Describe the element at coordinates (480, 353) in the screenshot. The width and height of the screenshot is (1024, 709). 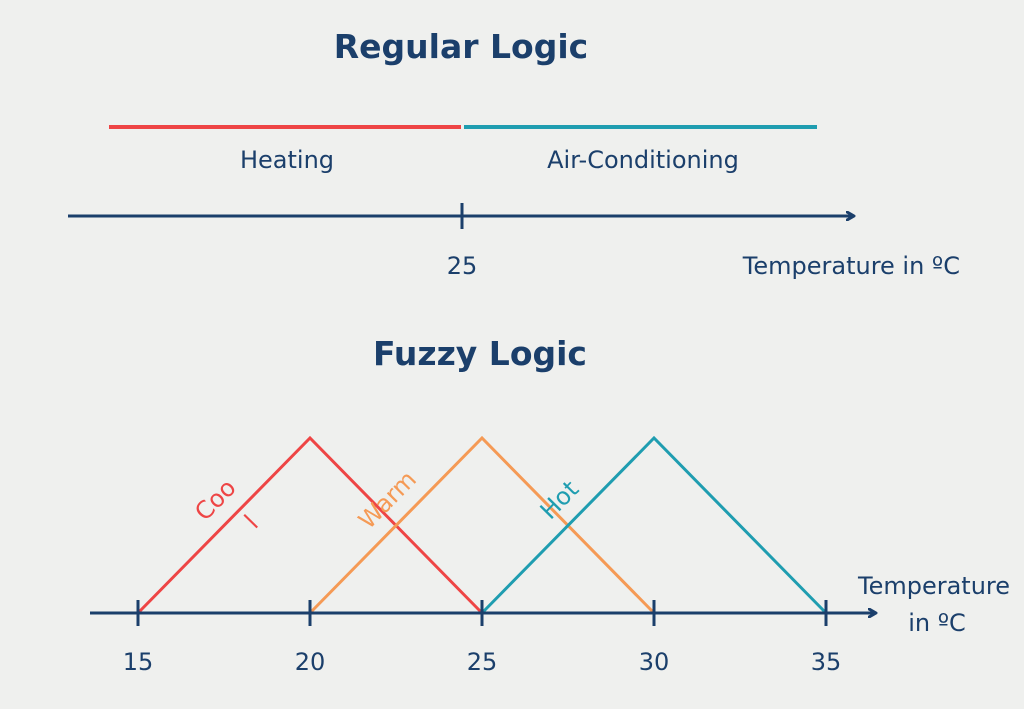
I see `fuzzy-logic-title: Fuzzy Logic` at that location.